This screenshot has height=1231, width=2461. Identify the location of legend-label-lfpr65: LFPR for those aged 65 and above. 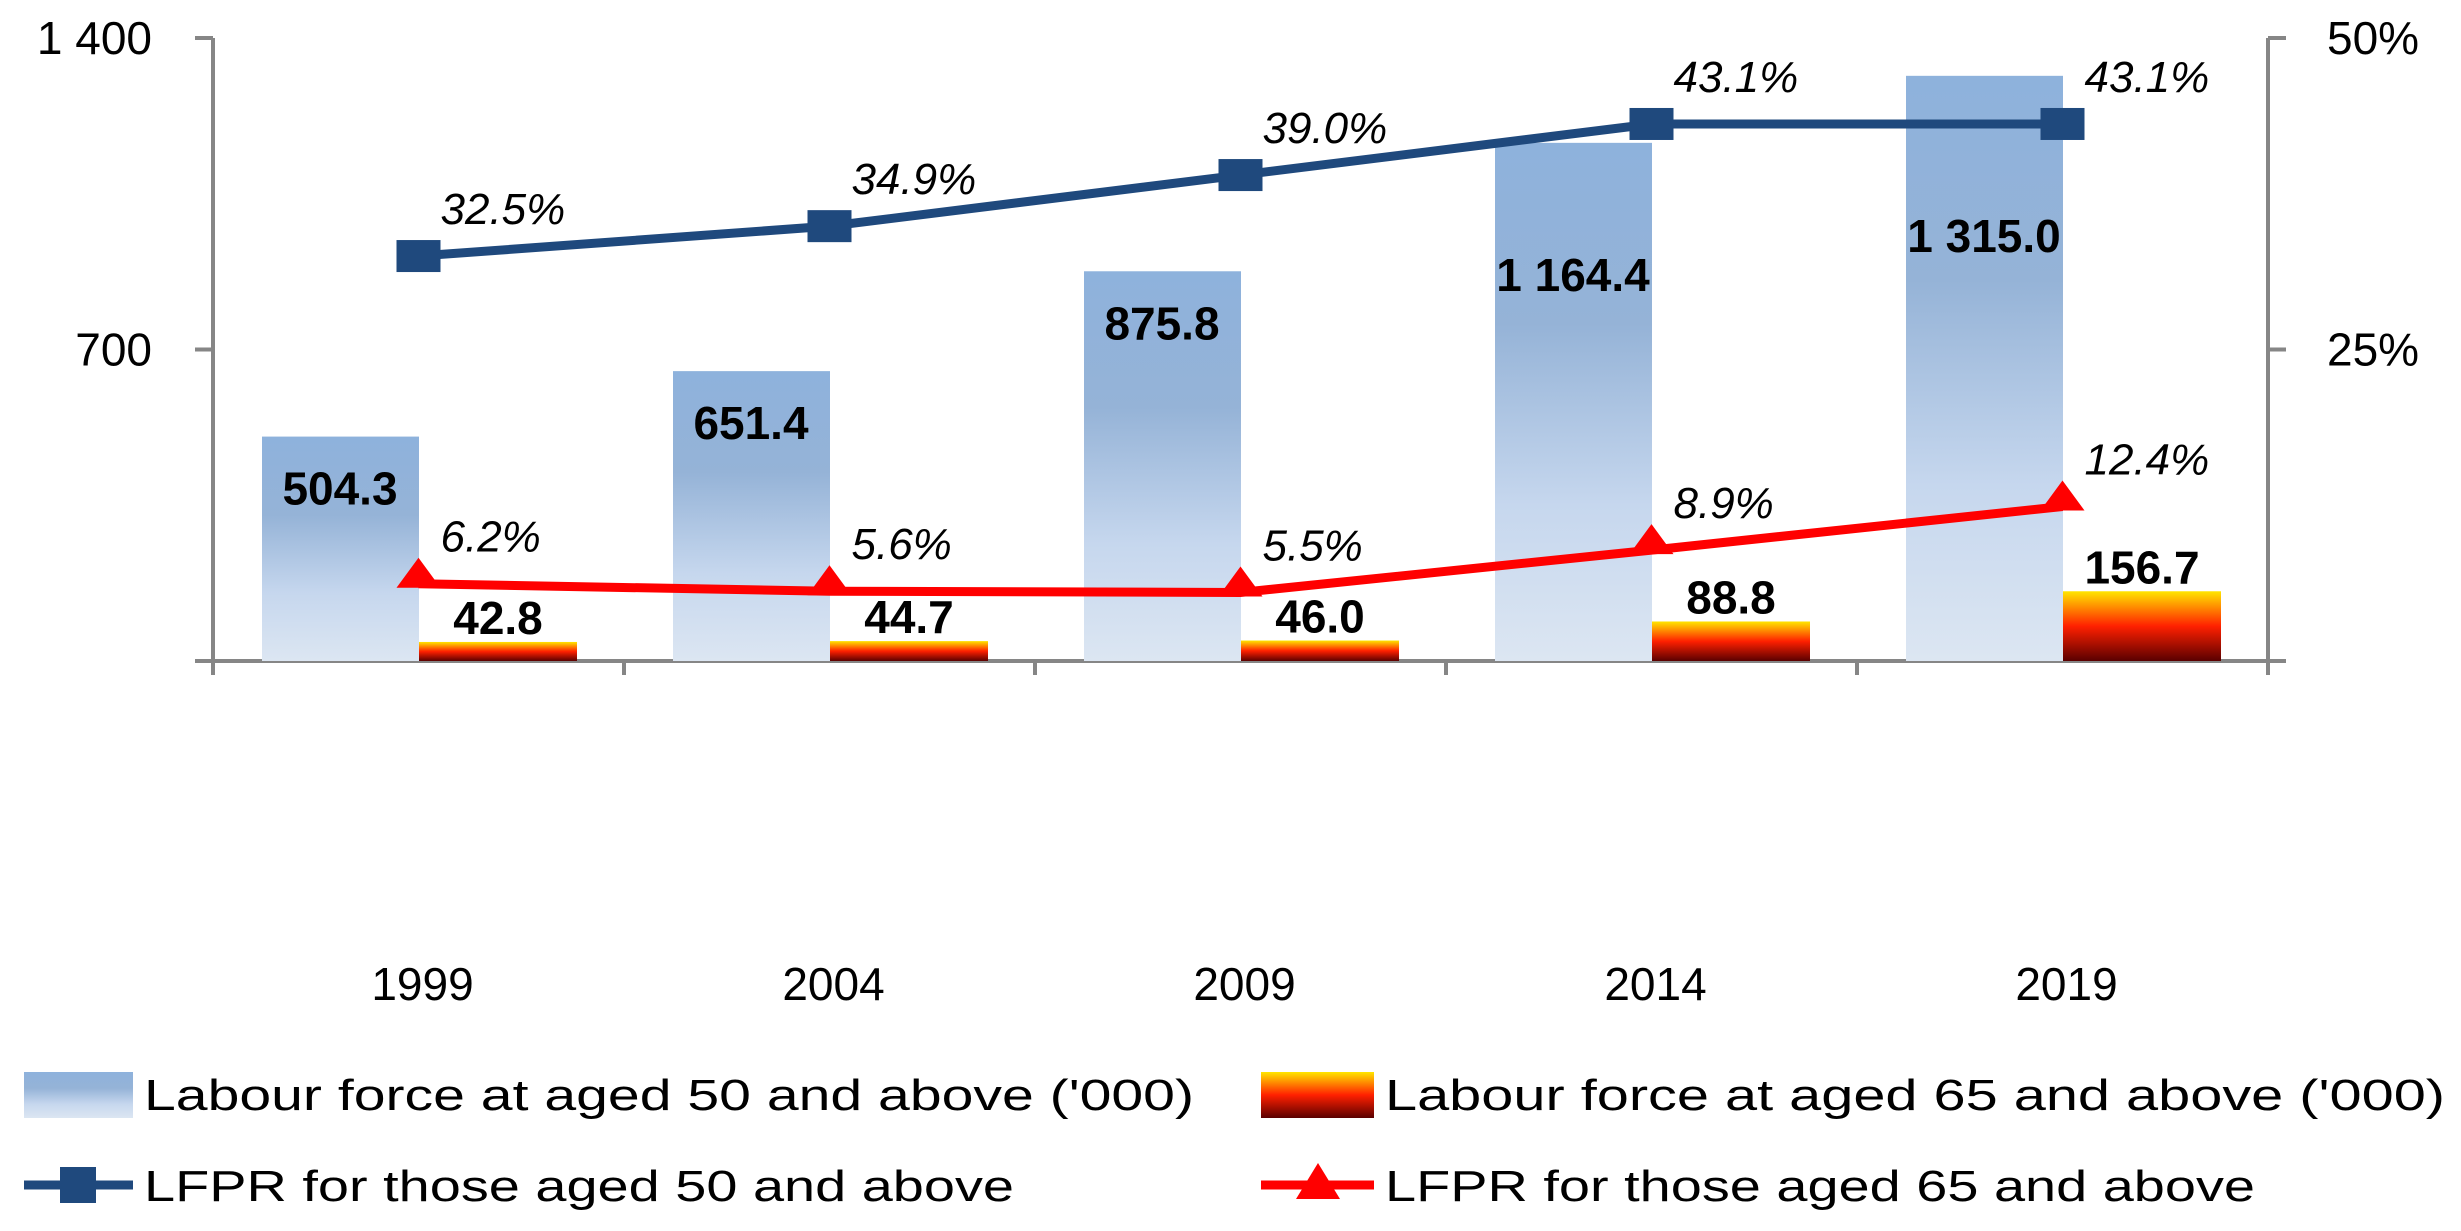
(1820, 1186).